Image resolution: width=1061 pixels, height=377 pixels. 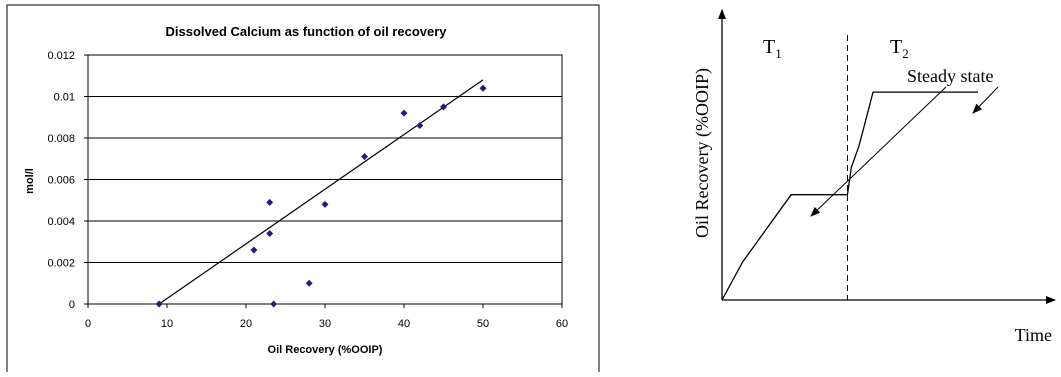 I want to click on recovery-curve, so click(x=849, y=196).